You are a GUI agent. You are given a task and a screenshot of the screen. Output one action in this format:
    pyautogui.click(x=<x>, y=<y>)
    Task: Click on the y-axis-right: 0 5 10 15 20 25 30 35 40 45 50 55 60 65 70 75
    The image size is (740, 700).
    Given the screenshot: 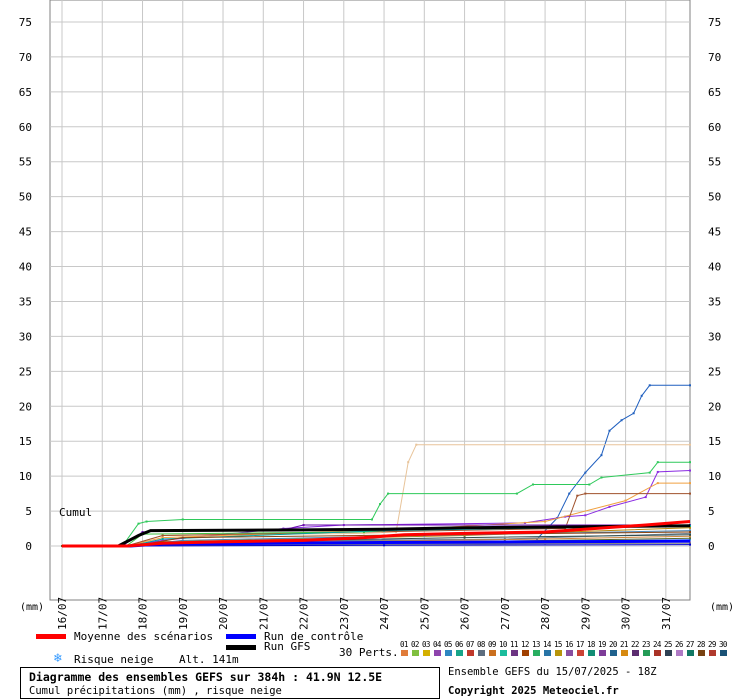 What is the action you would take?
    pyautogui.click(x=714, y=284)
    